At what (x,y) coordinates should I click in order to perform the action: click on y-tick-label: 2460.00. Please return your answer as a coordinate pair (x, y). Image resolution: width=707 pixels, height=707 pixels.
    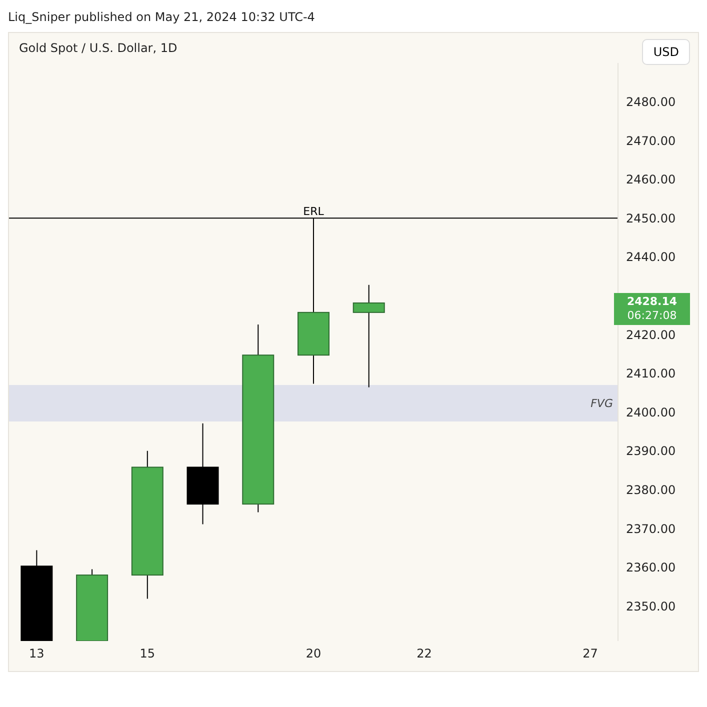
    Looking at the image, I should click on (651, 179).